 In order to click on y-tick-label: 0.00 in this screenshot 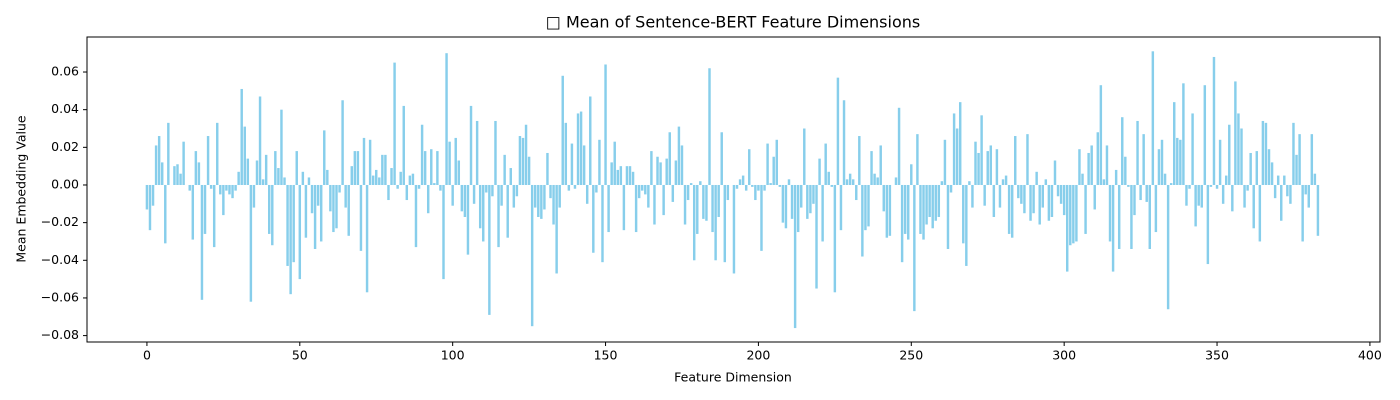, I will do `click(65, 183)`.